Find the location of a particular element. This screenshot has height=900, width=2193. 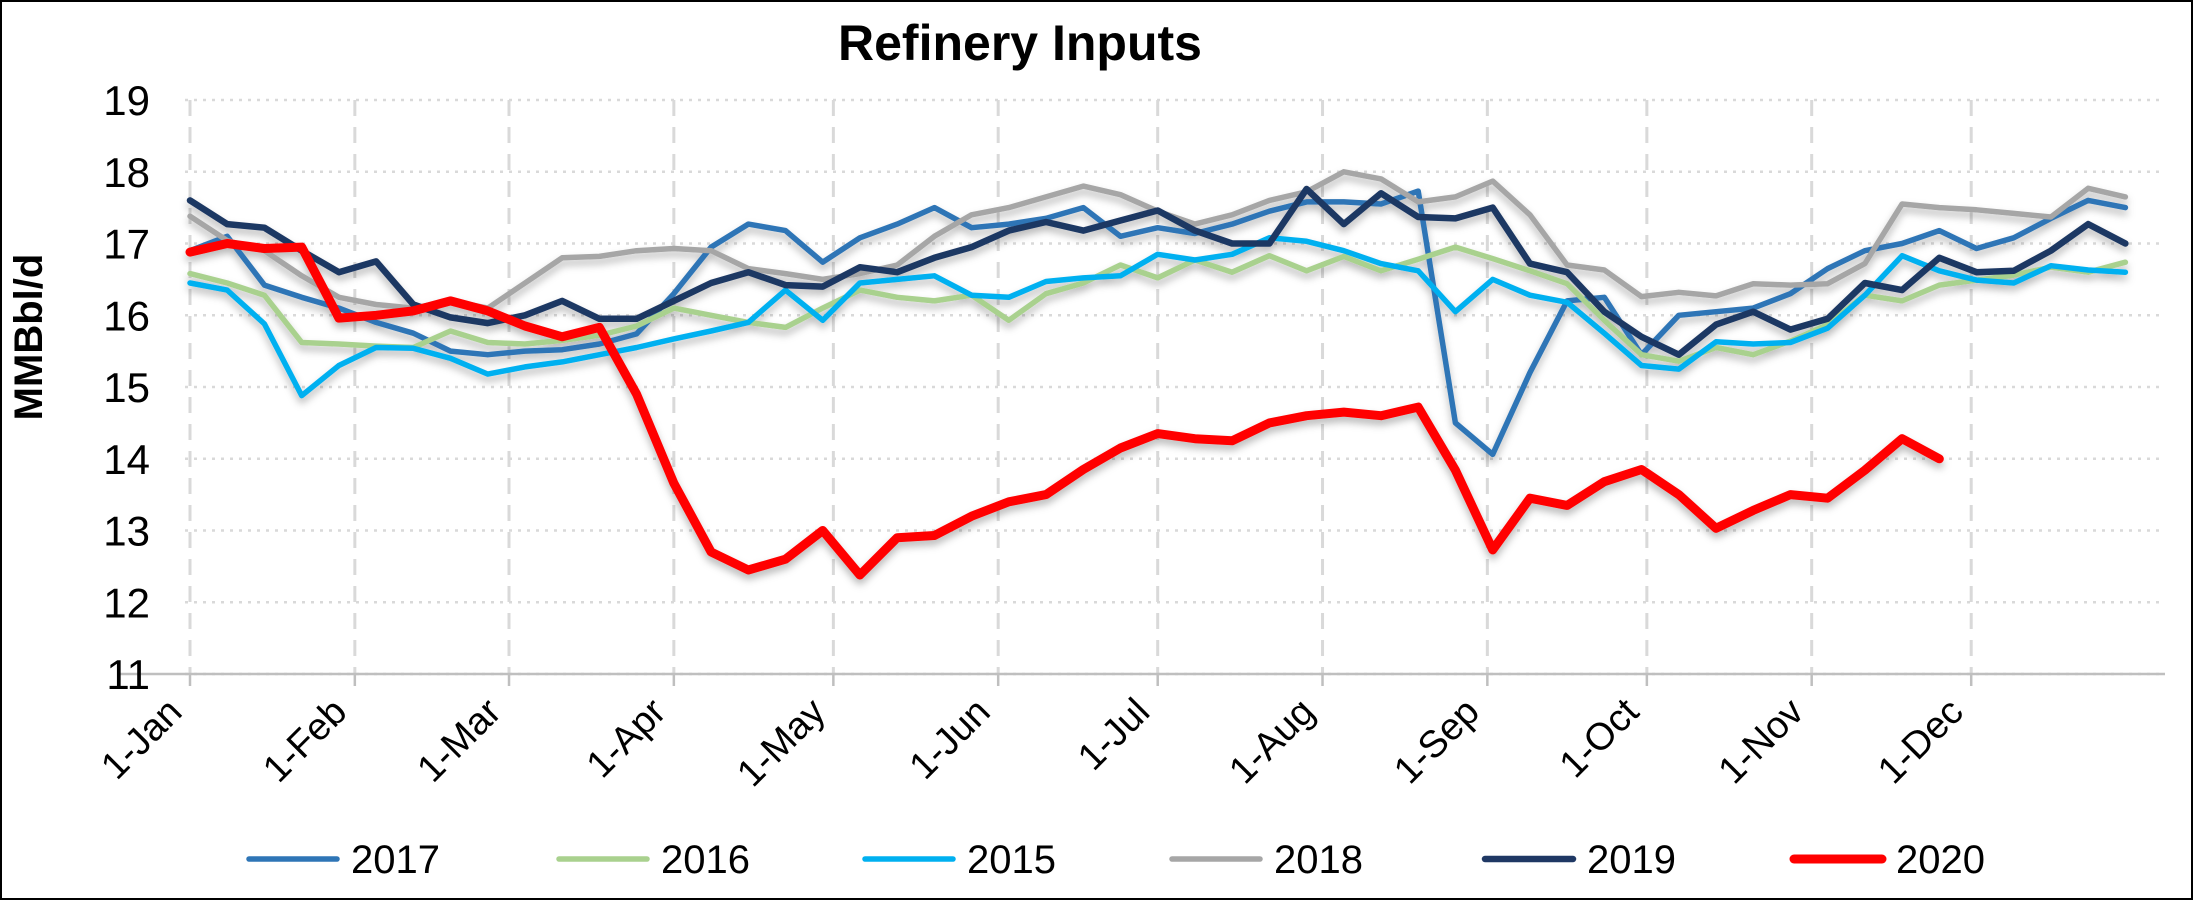

legend-label-2020: 2020 is located at coordinates (1940, 860).